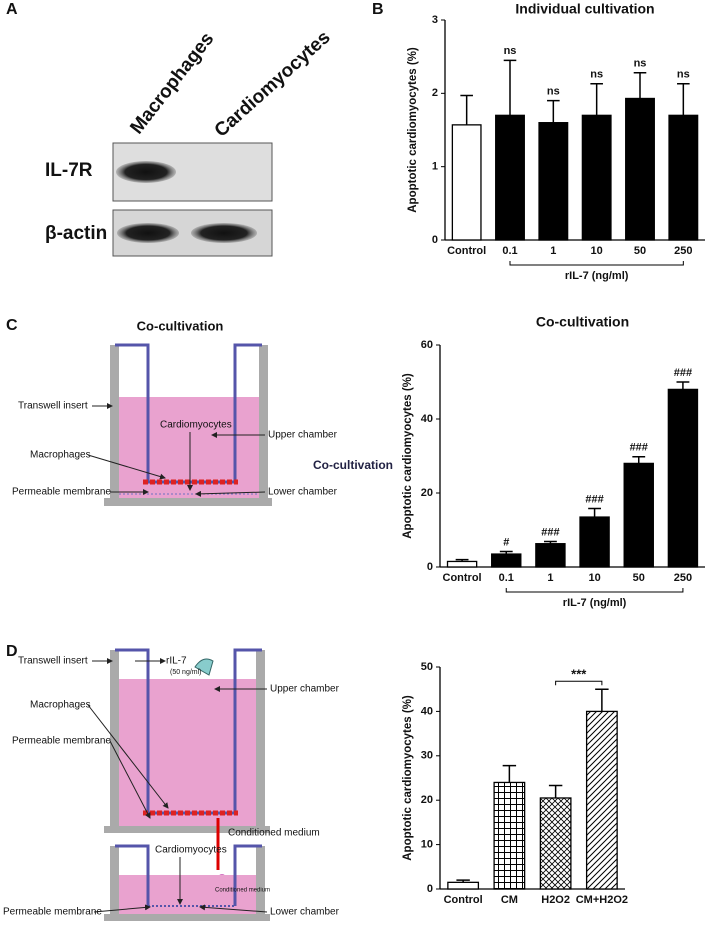 The height and width of the screenshot is (928, 709). Describe the element at coordinates (353, 465) in the screenshot. I see `diagram-label: Co-cultivation` at that location.